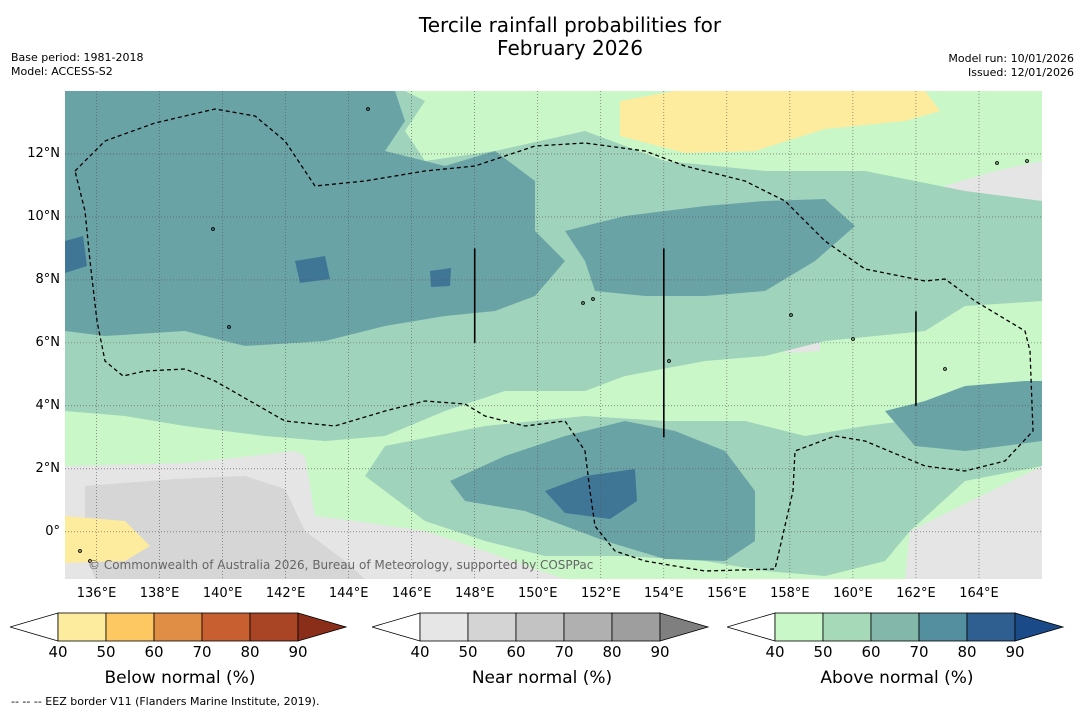  Describe the element at coordinates (77, 58) in the screenshot. I see `base-period: Base period: 1981-2018` at that location.